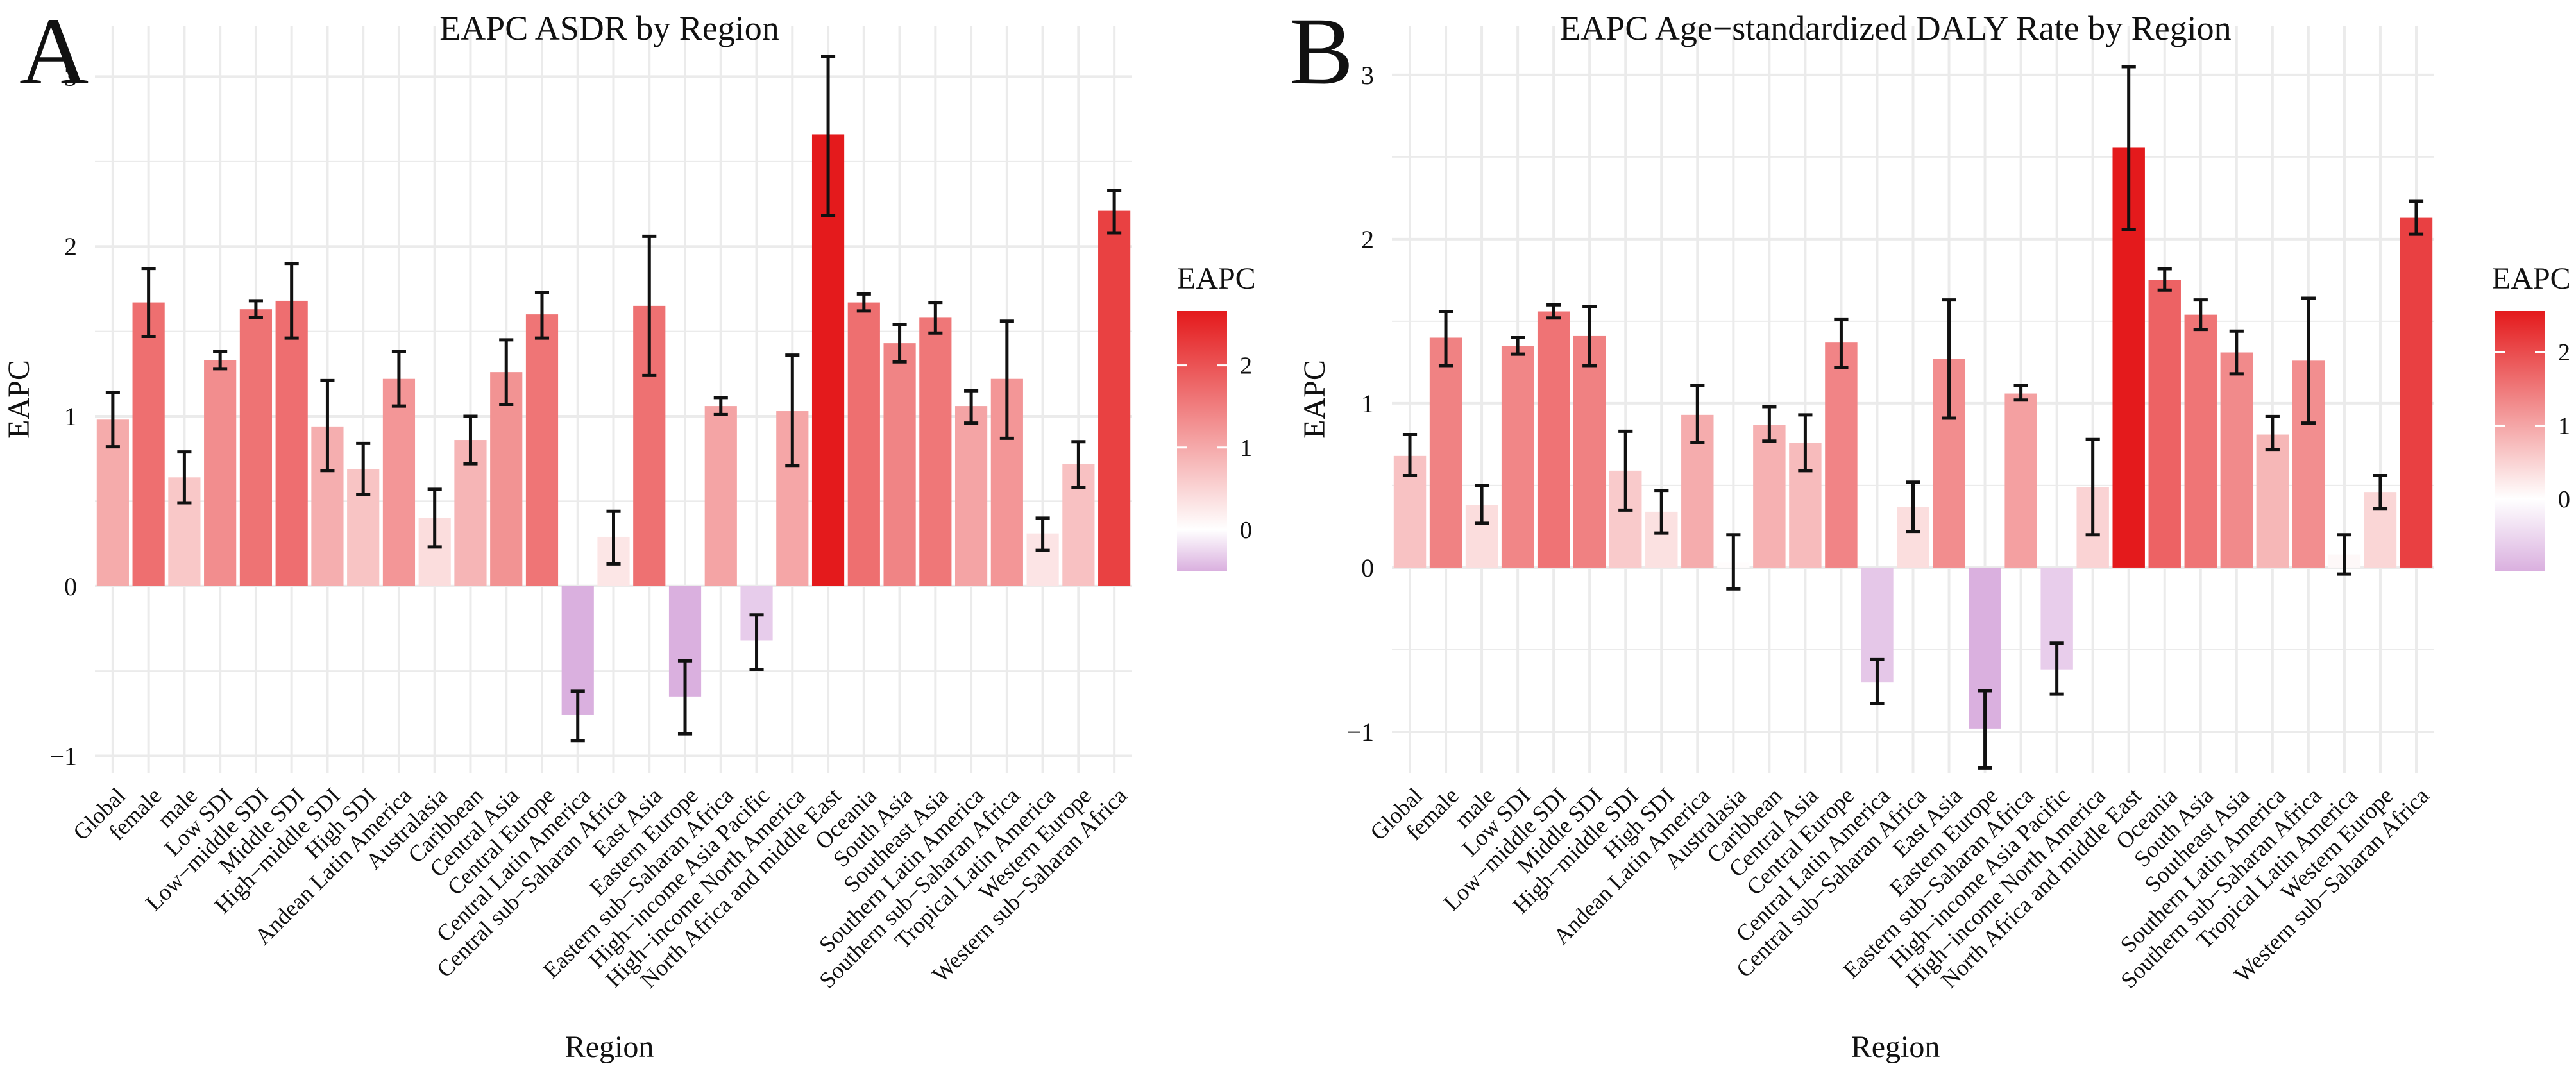  Describe the element at coordinates (2092, 487) in the screenshot. I see `error-bar-high-income-north-america` at that location.